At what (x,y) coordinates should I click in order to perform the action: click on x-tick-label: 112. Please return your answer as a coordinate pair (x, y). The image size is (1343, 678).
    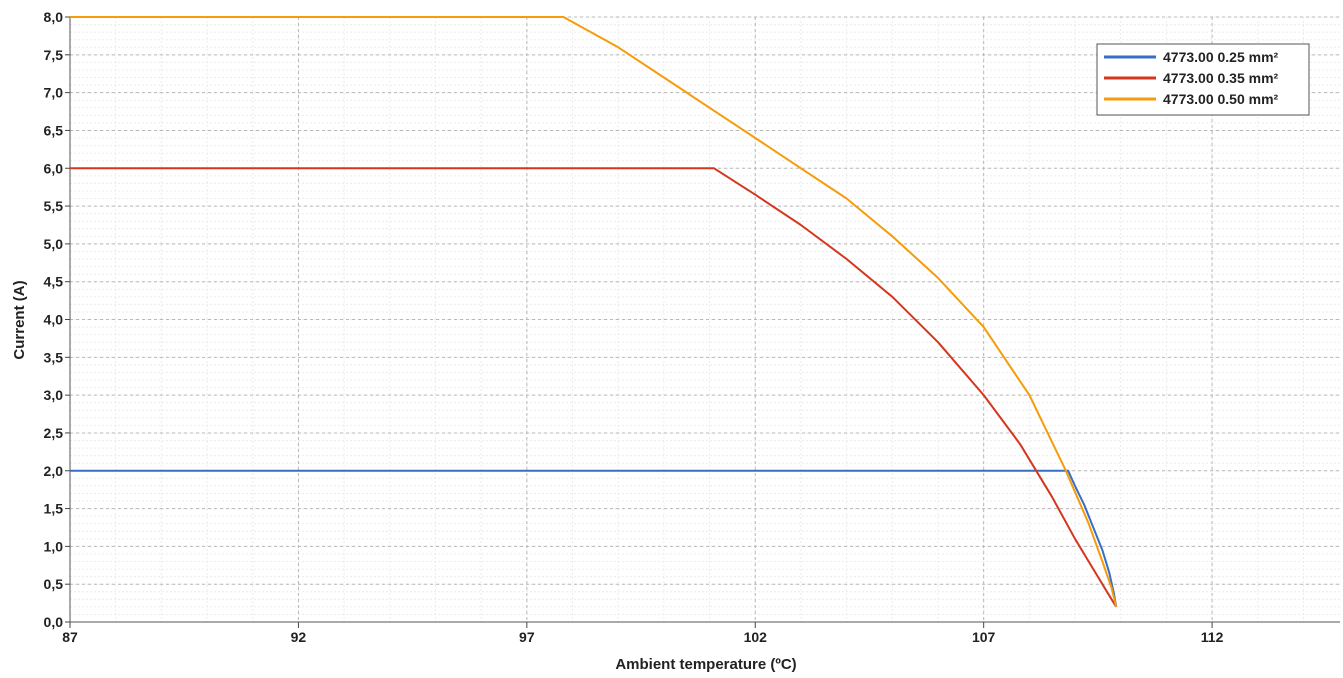
    Looking at the image, I should click on (1212, 637).